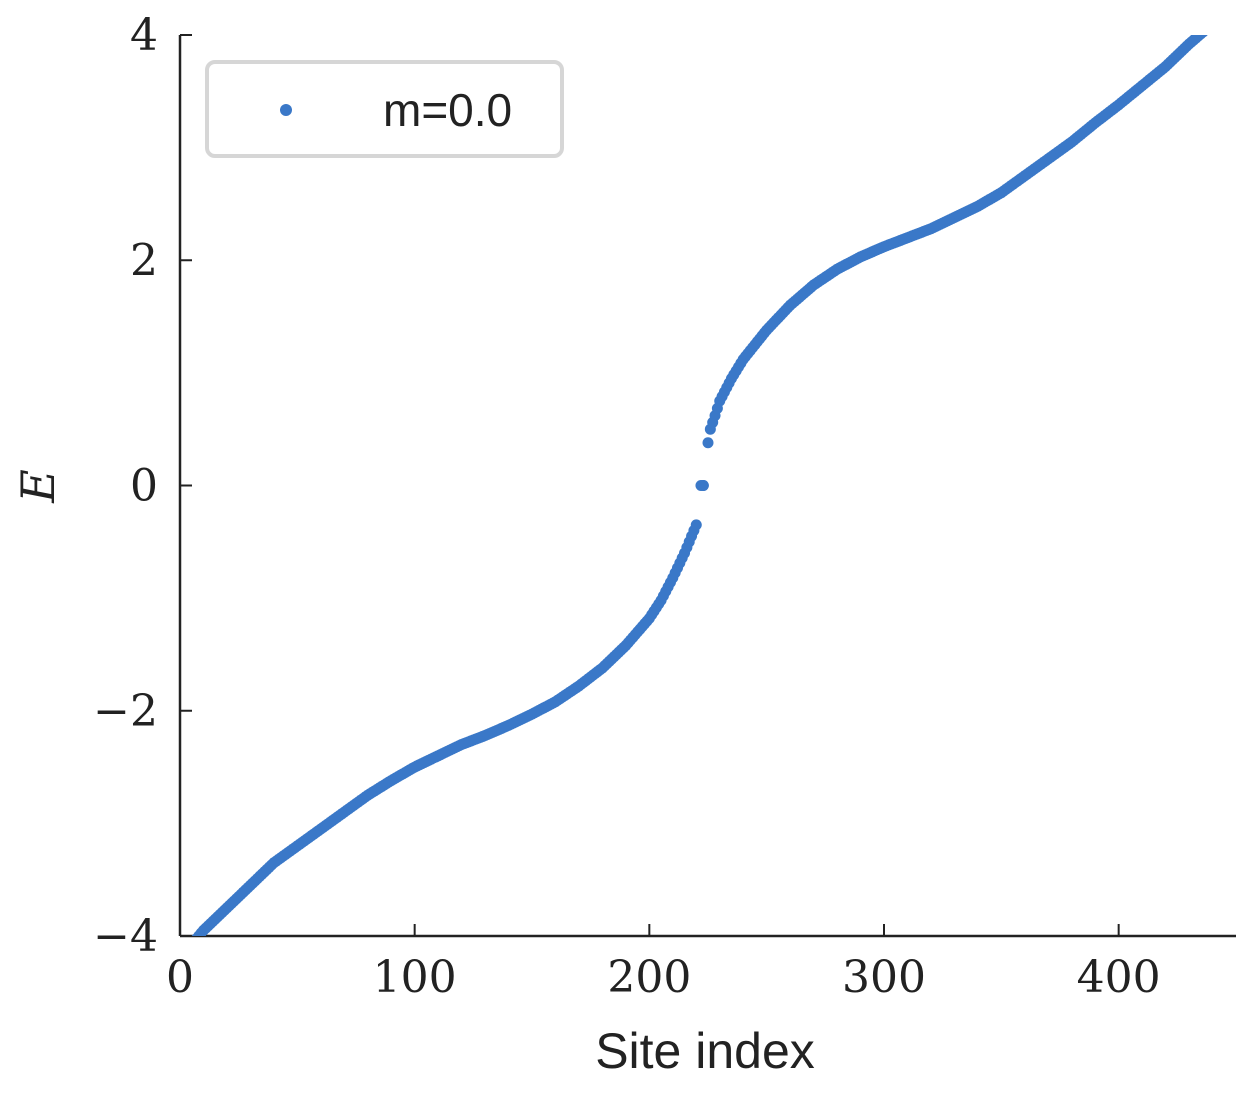  Describe the element at coordinates (884, 977) in the screenshot. I see `x-tick-label: 300` at that location.